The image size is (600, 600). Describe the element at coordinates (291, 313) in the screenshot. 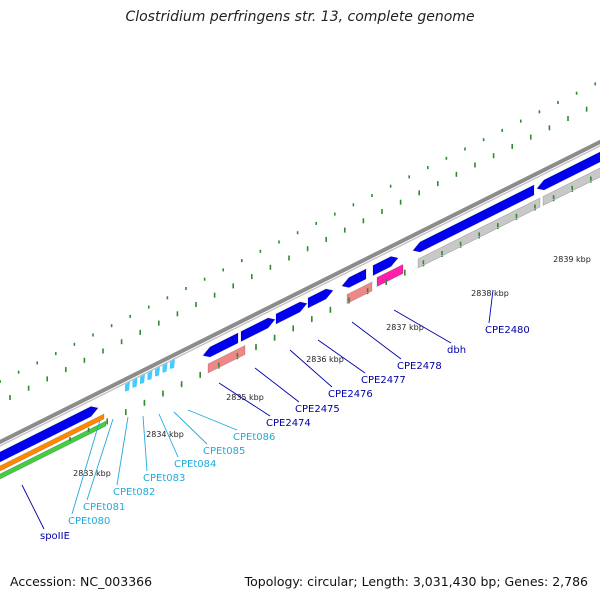

I see `gene-feature-CPE2476` at that location.